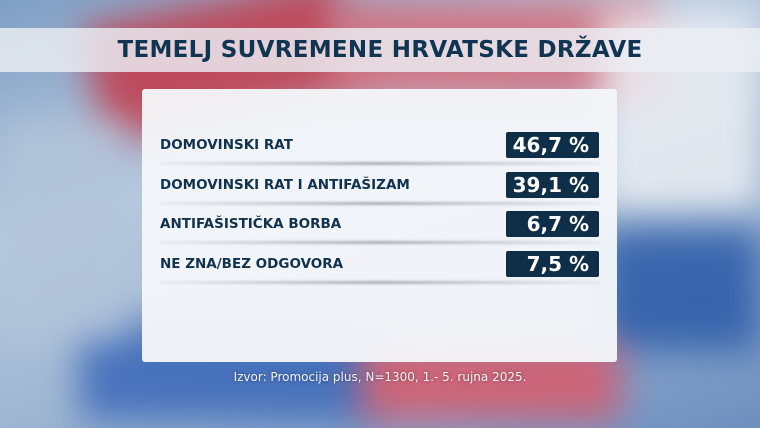 Image resolution: width=760 pixels, height=428 pixels. I want to click on table-row: DOMOVINSKI RAT 46,7 %, so click(380, 148).